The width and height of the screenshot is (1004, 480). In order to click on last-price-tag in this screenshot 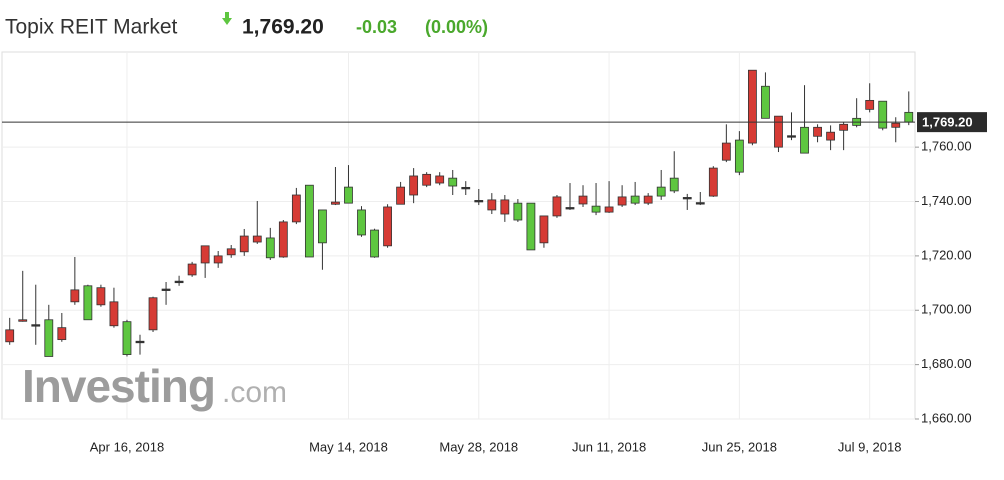, I will do `click(952, 122)`.